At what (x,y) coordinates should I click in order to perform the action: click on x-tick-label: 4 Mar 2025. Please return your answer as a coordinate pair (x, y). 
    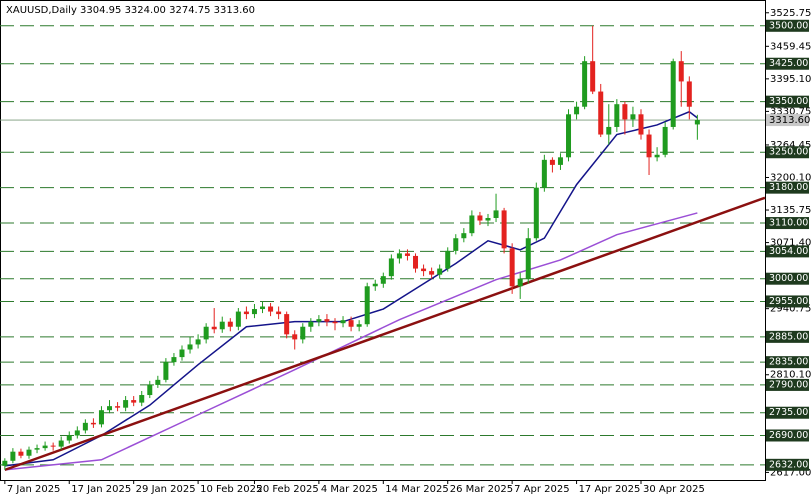
    Looking at the image, I should click on (349, 489).